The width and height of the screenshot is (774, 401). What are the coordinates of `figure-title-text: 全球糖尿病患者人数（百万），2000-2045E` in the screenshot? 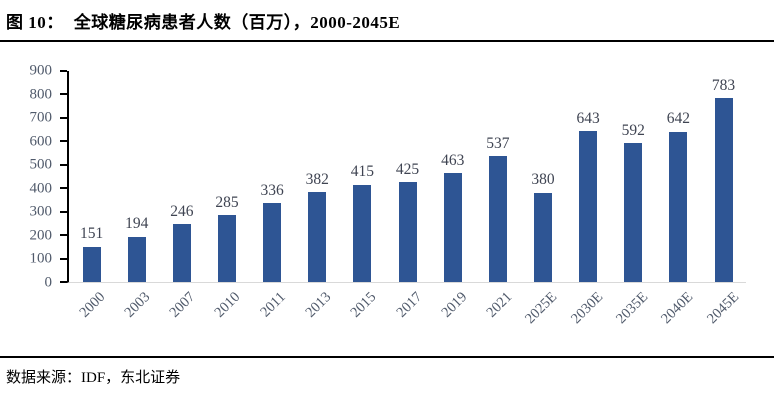 It's located at (237, 22).